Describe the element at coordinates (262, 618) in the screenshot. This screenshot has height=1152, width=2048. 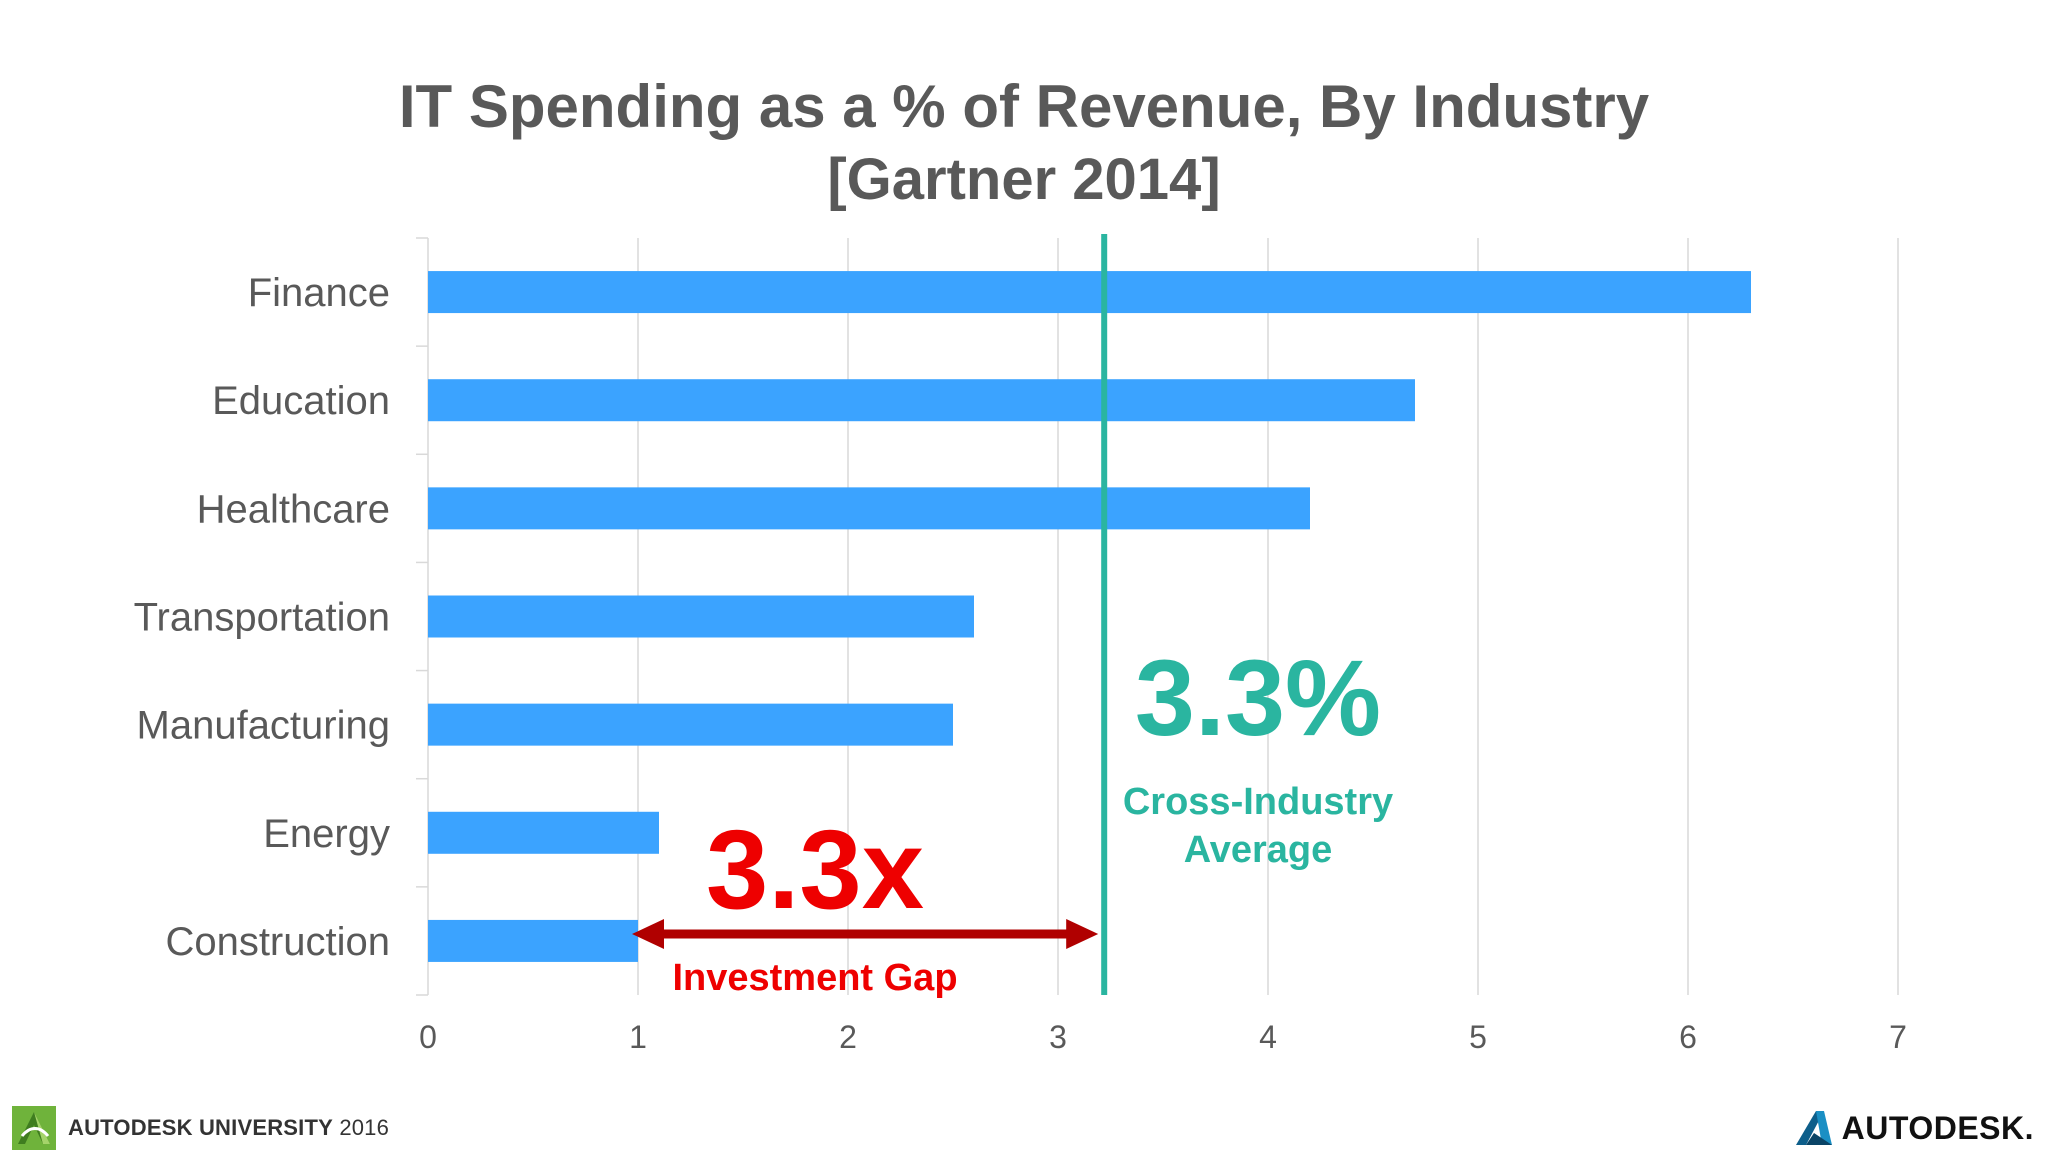
I see `category-label: Transportation` at that location.